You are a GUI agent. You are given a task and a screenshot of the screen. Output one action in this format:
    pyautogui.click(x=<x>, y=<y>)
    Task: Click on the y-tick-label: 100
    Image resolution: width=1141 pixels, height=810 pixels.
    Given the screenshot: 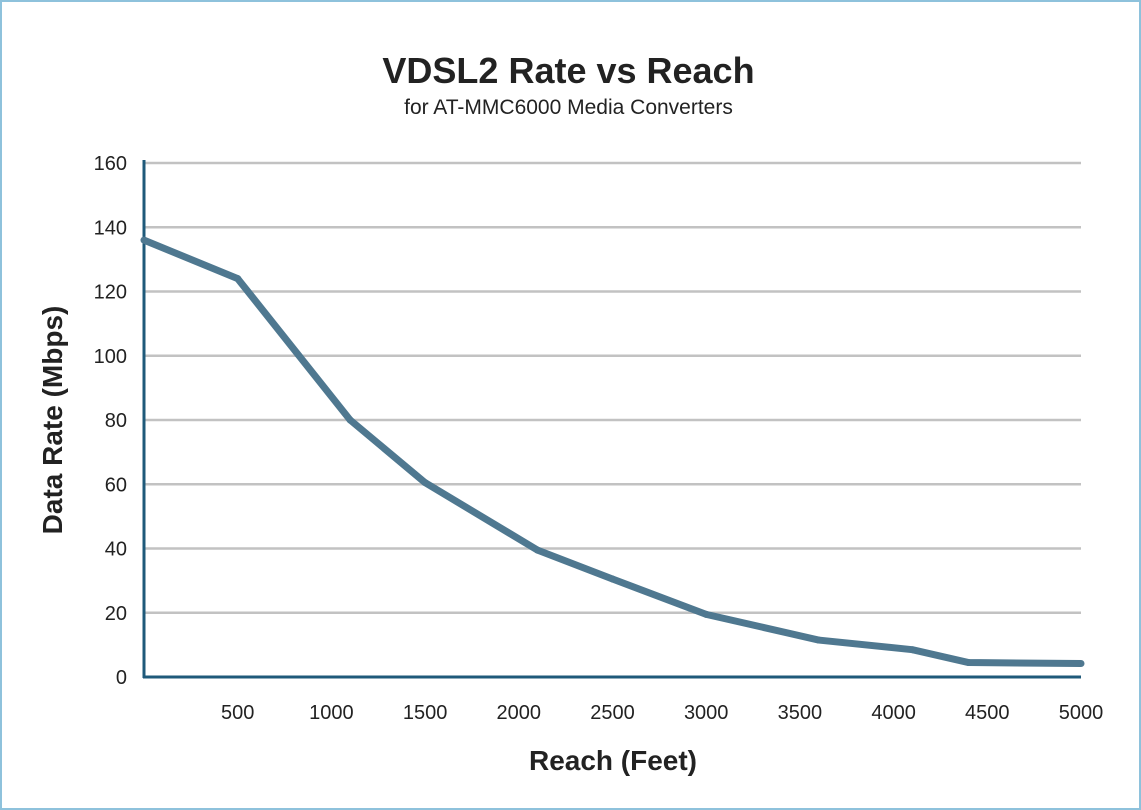 What is the action you would take?
    pyautogui.click(x=110, y=357)
    